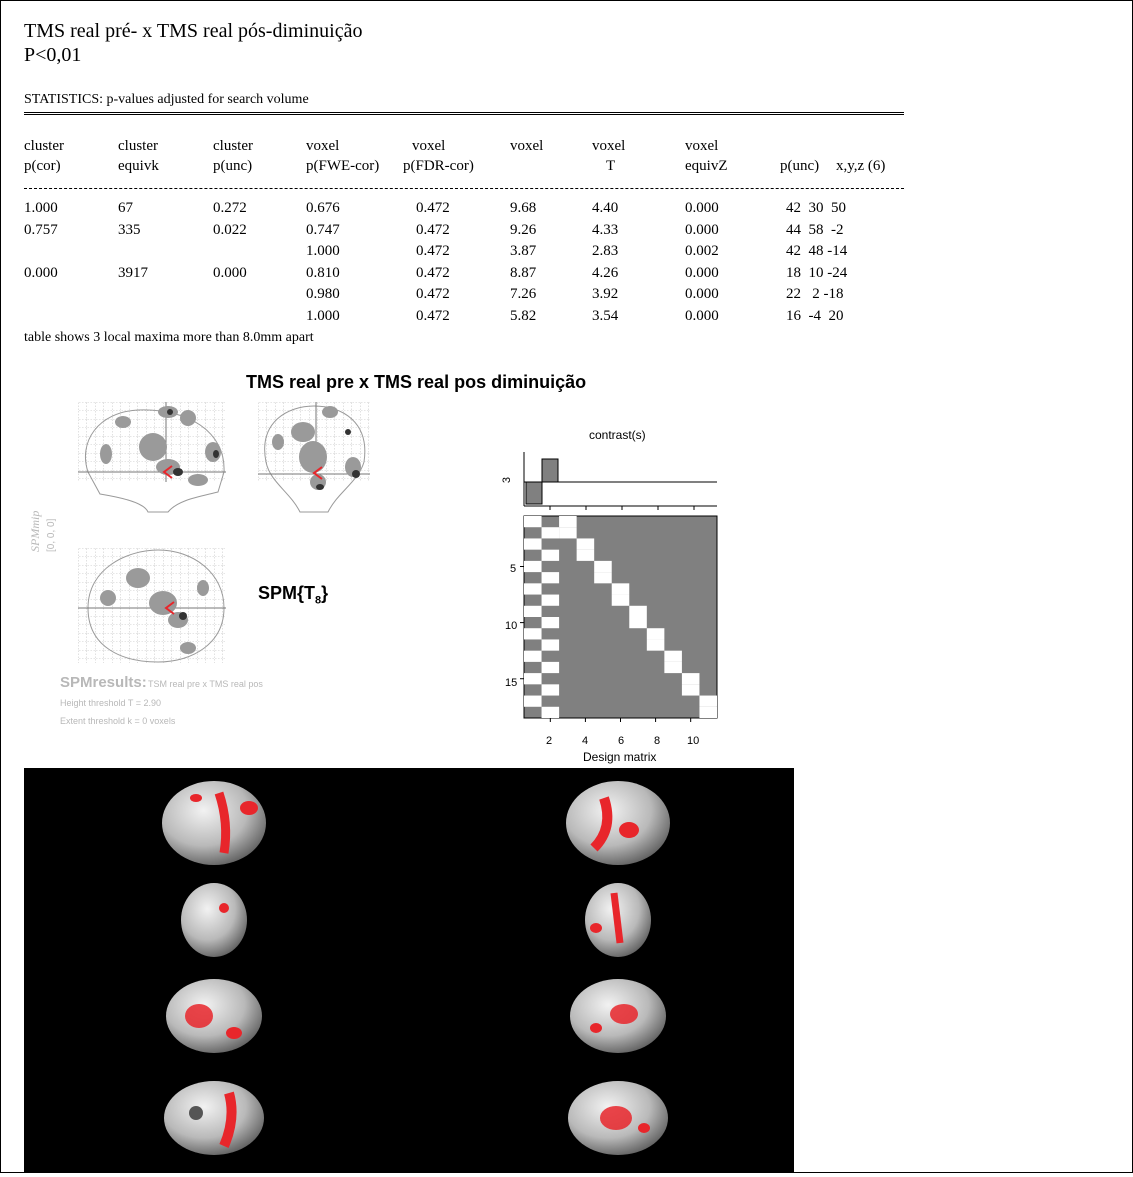  Describe the element at coordinates (511, 683) in the screenshot. I see `y-tick: 15` at that location.